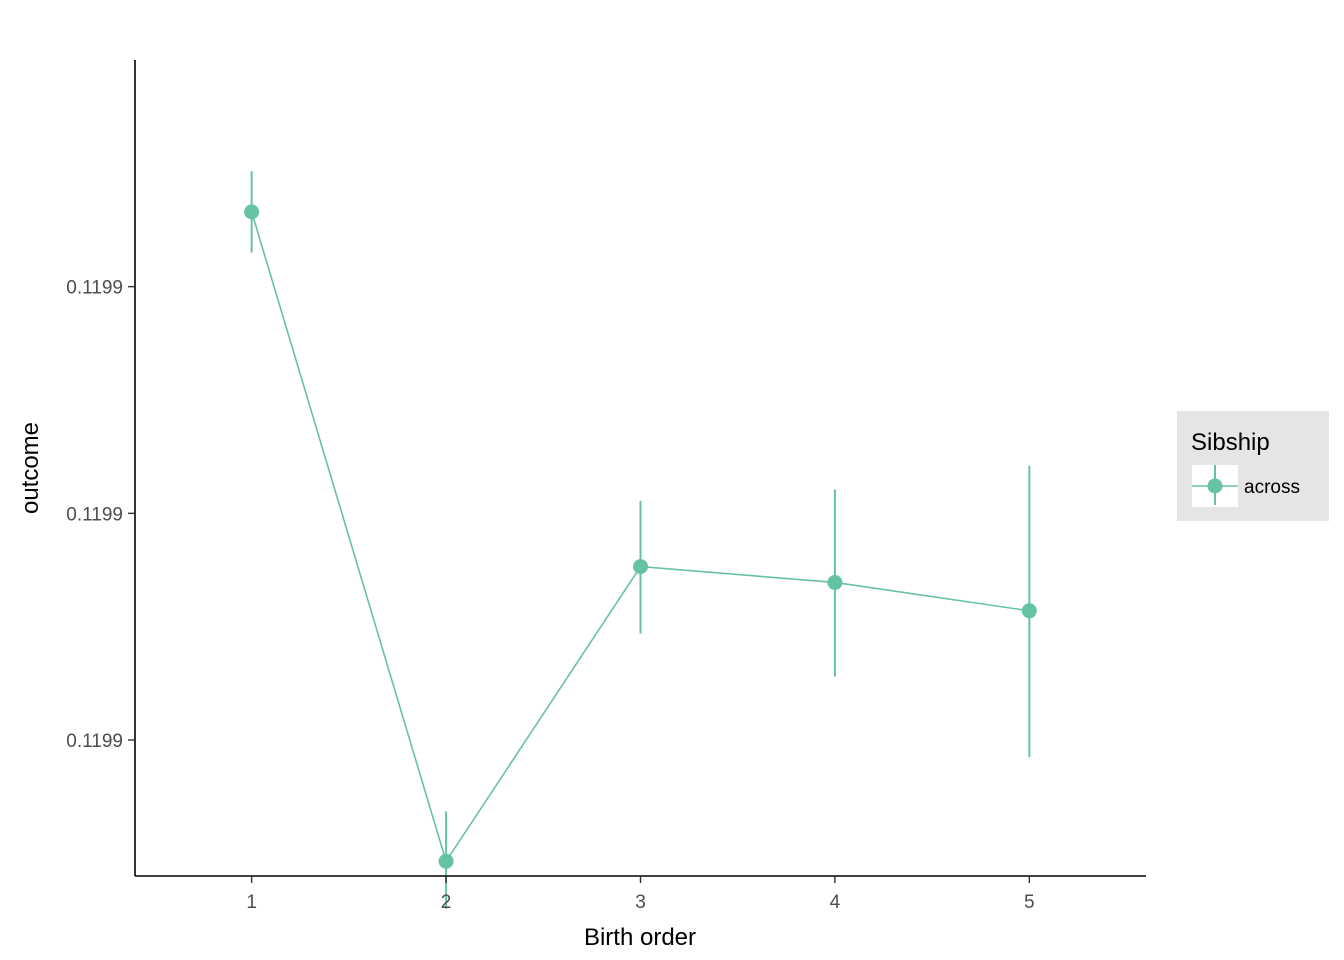  Describe the element at coordinates (30, 468) in the screenshot. I see `y-axis-title: outcome` at that location.